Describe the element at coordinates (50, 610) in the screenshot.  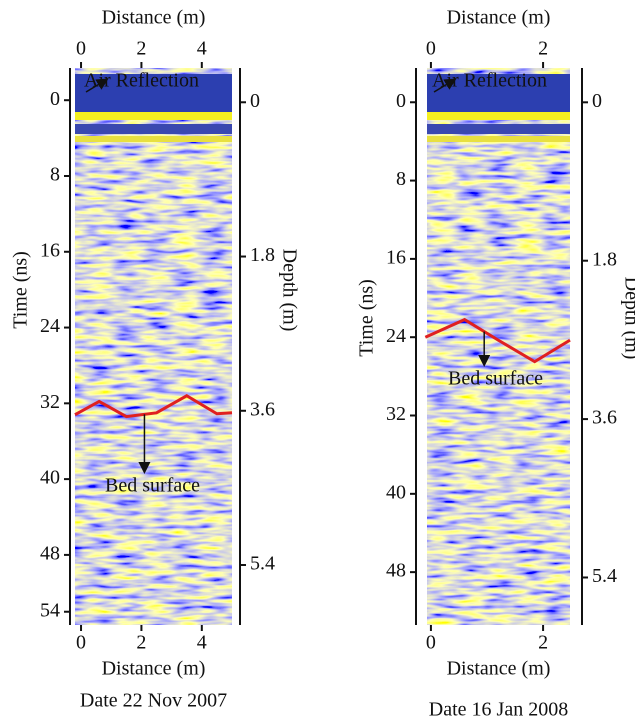
I see `y-tick-label: 54` at that location.